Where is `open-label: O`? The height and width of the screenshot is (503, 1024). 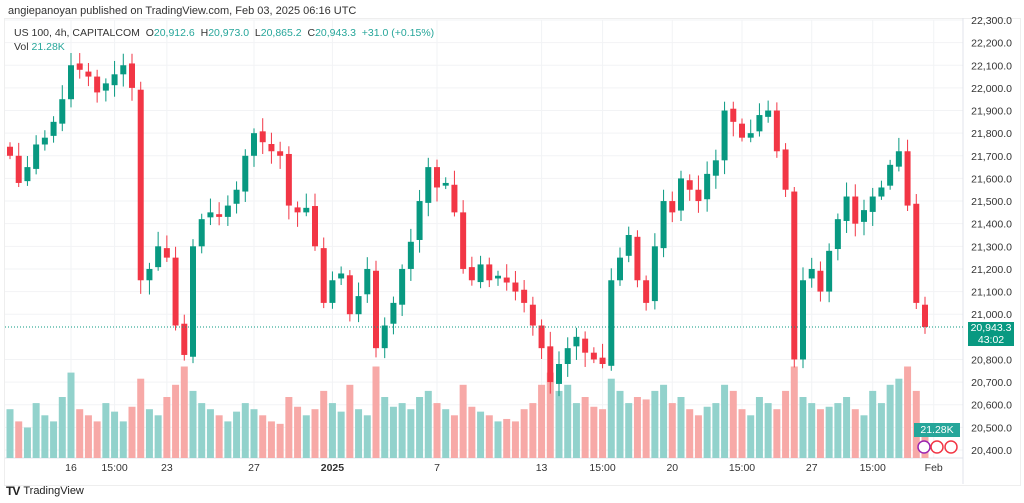
open-label: O is located at coordinates (149, 33).